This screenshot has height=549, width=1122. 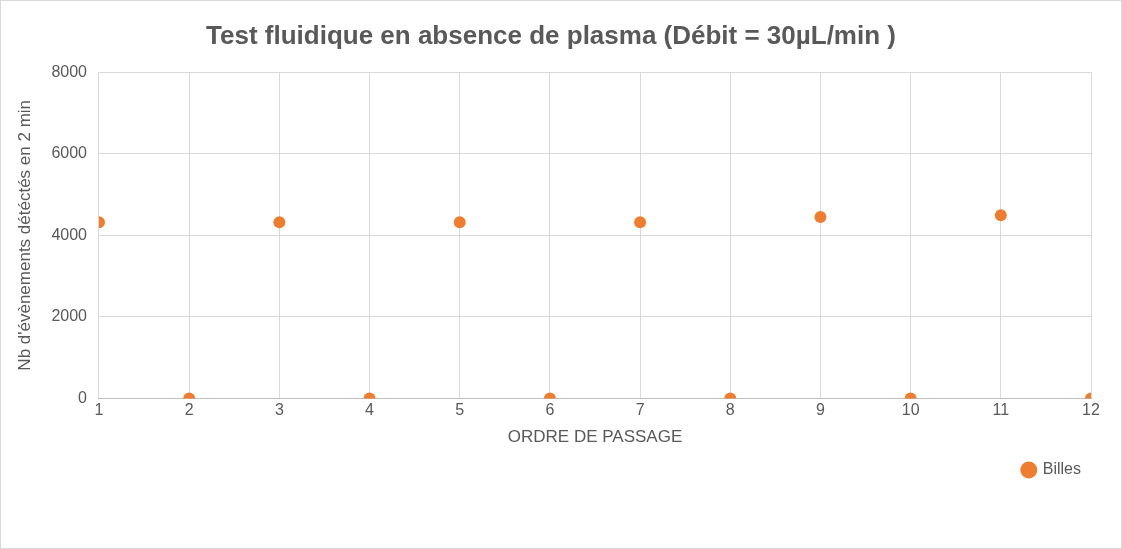 What do you see at coordinates (460, 410) in the screenshot?
I see `x-tick-label: 5` at bounding box center [460, 410].